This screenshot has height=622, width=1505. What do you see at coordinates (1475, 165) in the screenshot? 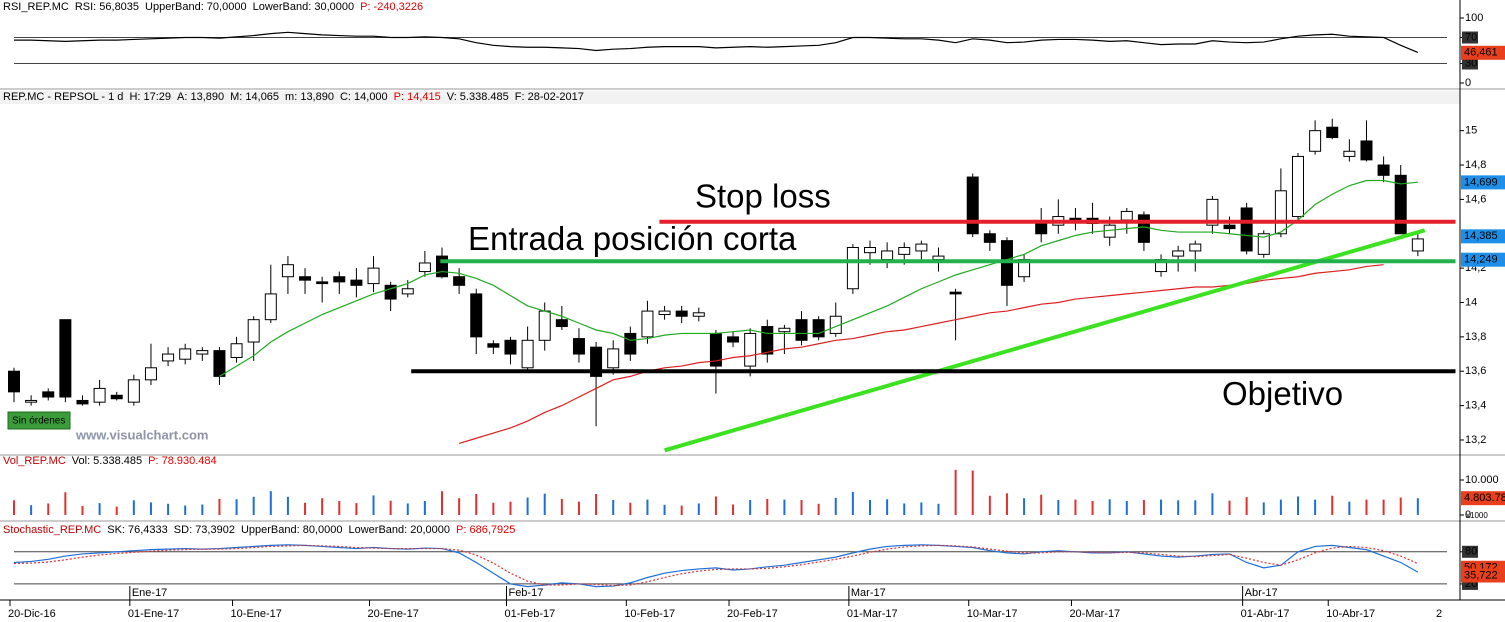
I see `y-tick-label: 14,8` at bounding box center [1475, 165].